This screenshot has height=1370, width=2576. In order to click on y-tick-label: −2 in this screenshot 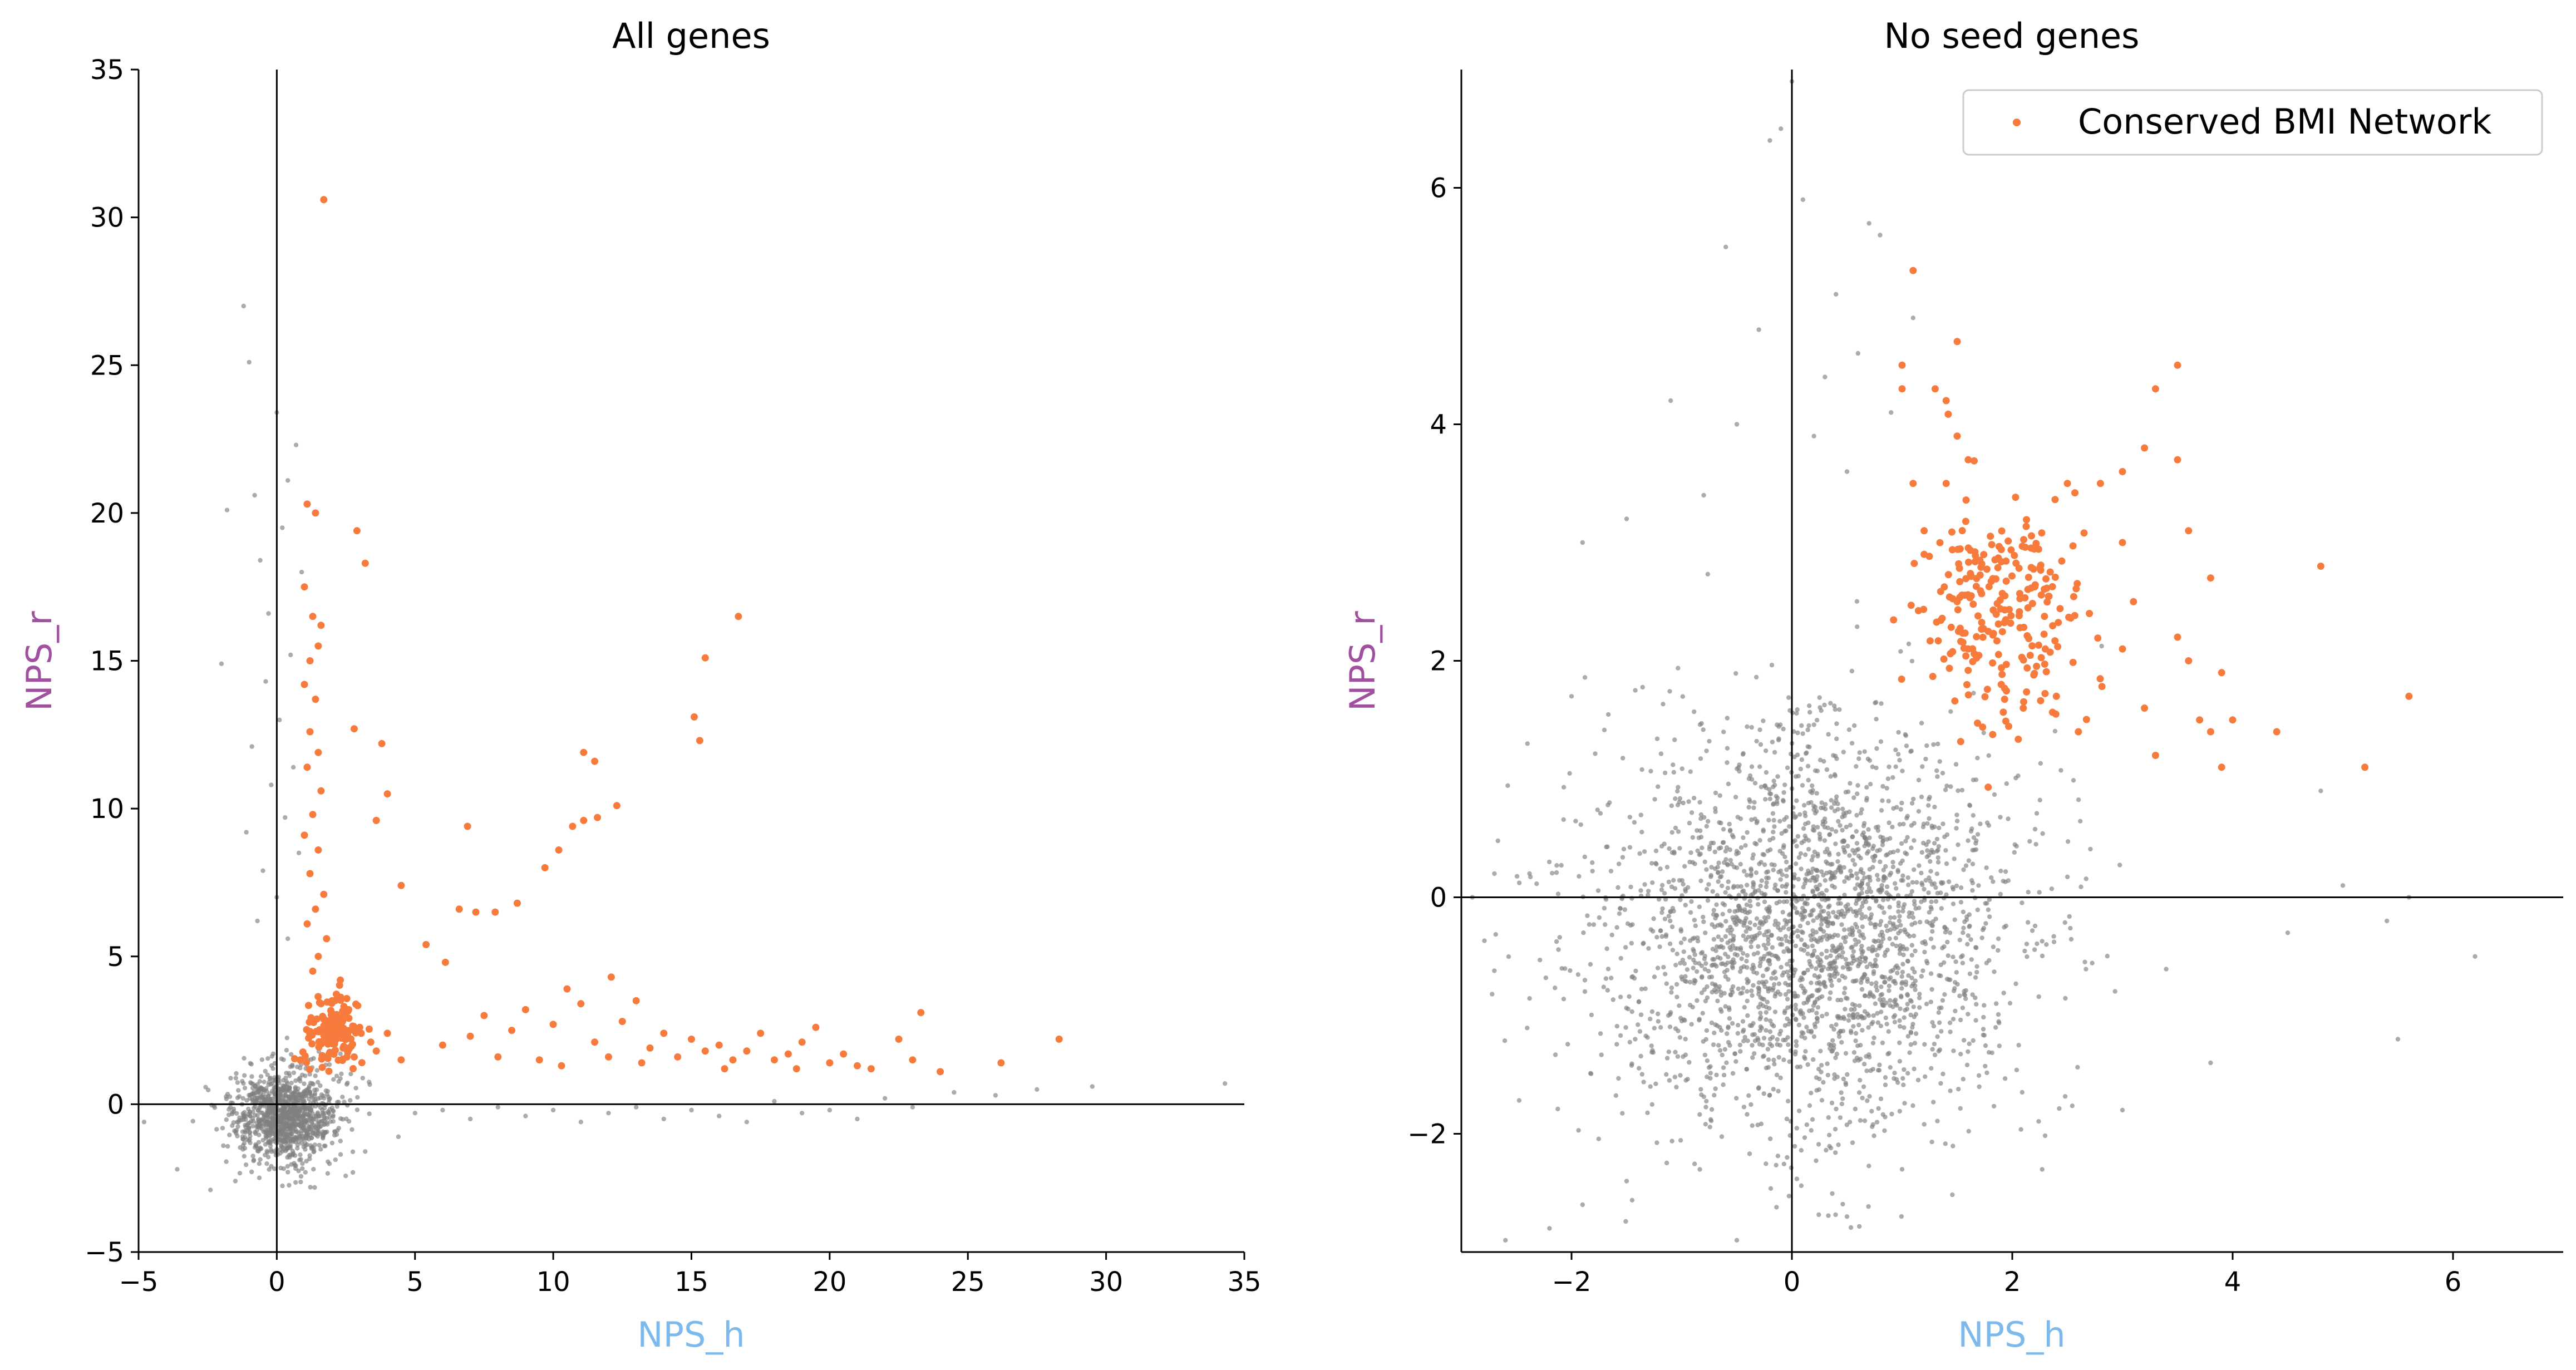, I will do `click(1427, 1134)`.